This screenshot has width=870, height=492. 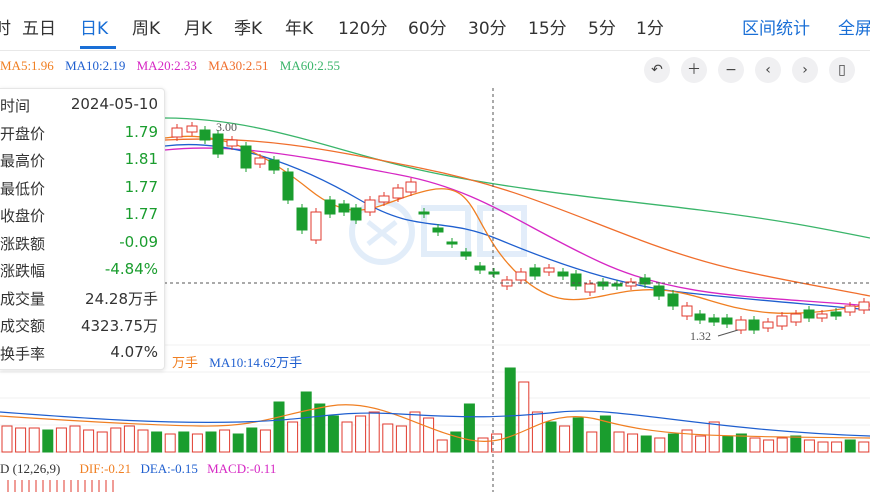 What do you see at coordinates (23, 133) in the screenshot?
I see `tooltip-label: 开盘价` at bounding box center [23, 133].